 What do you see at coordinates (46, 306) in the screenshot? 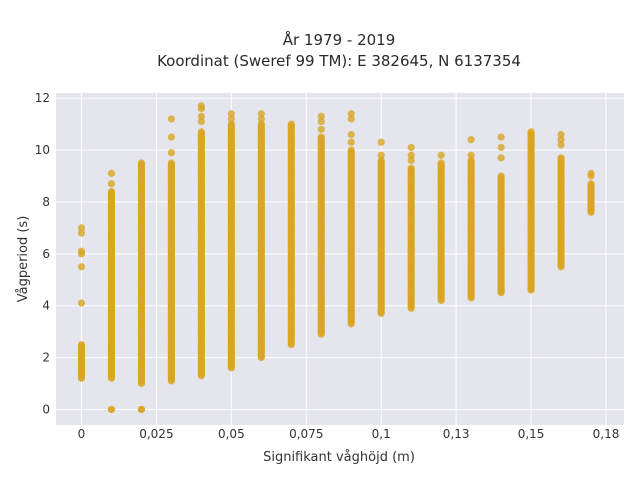
I see `y-tick-label: 4` at bounding box center [46, 306].